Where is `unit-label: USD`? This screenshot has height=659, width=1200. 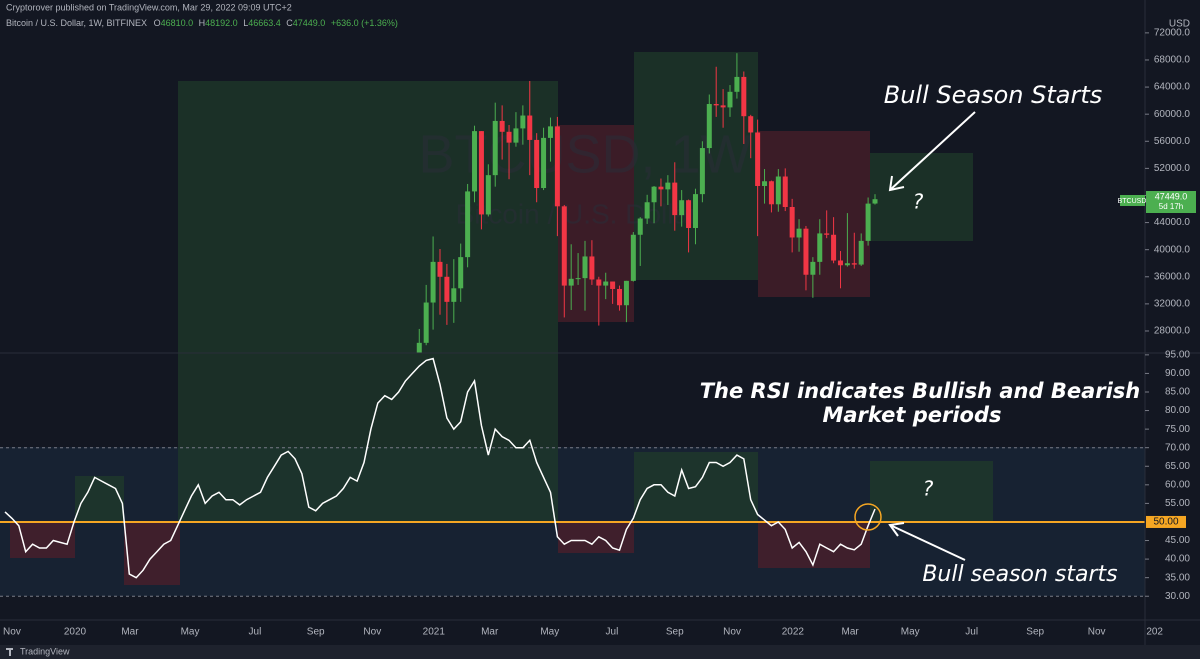 unit-label: USD is located at coordinates (1179, 24).